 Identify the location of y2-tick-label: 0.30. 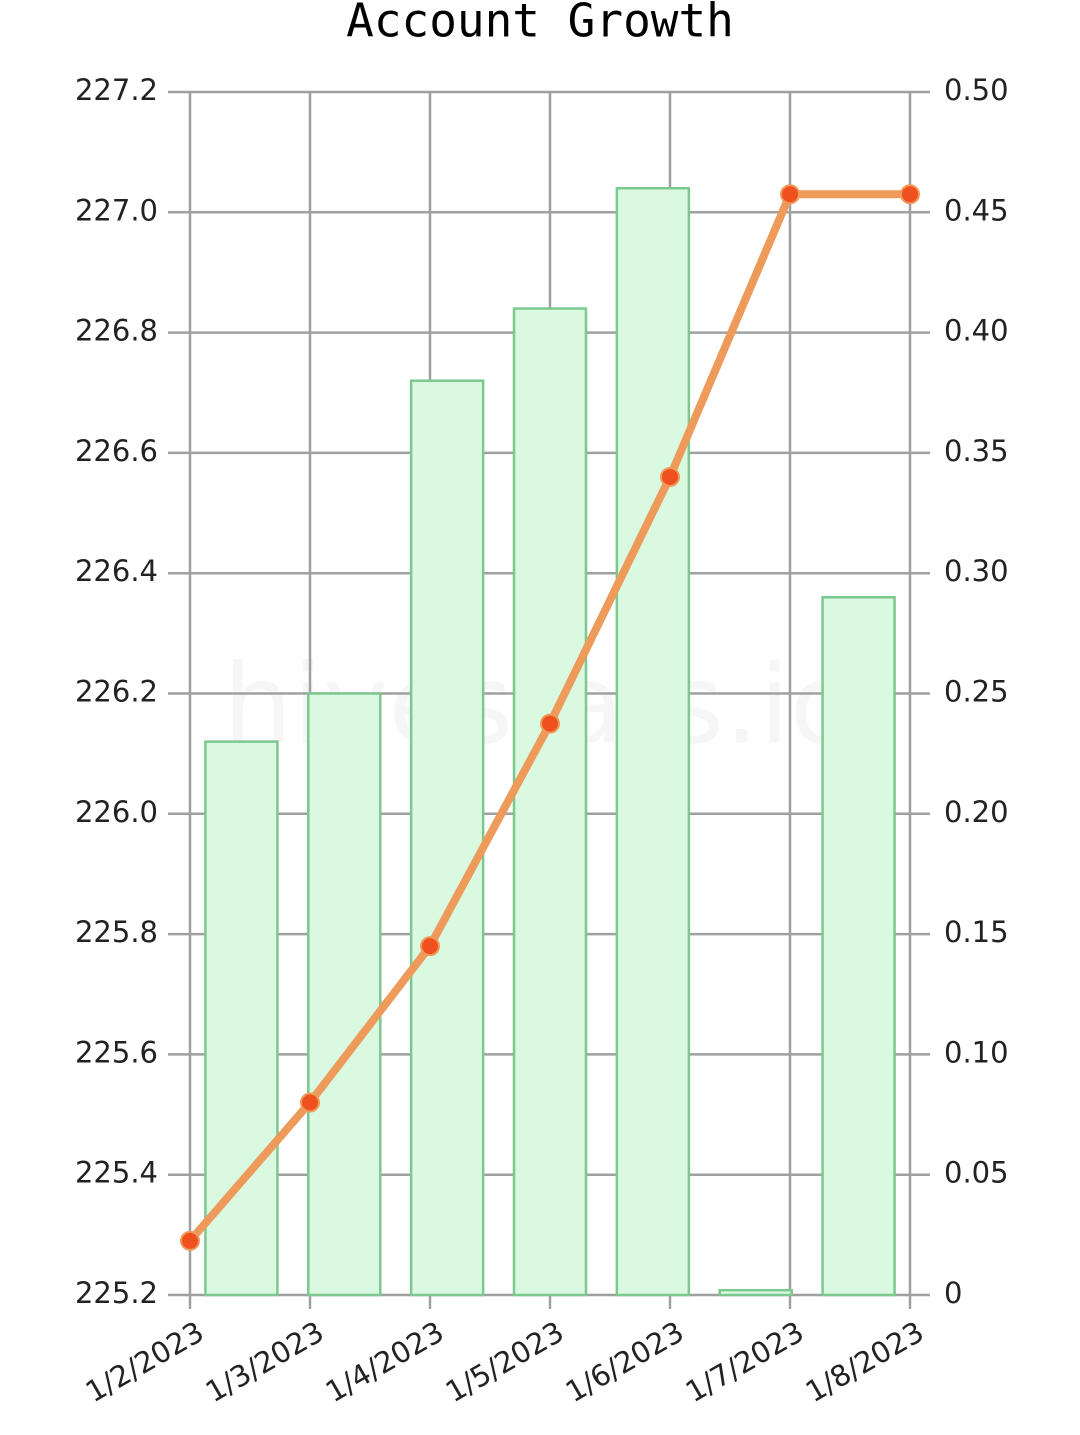
(976, 571).